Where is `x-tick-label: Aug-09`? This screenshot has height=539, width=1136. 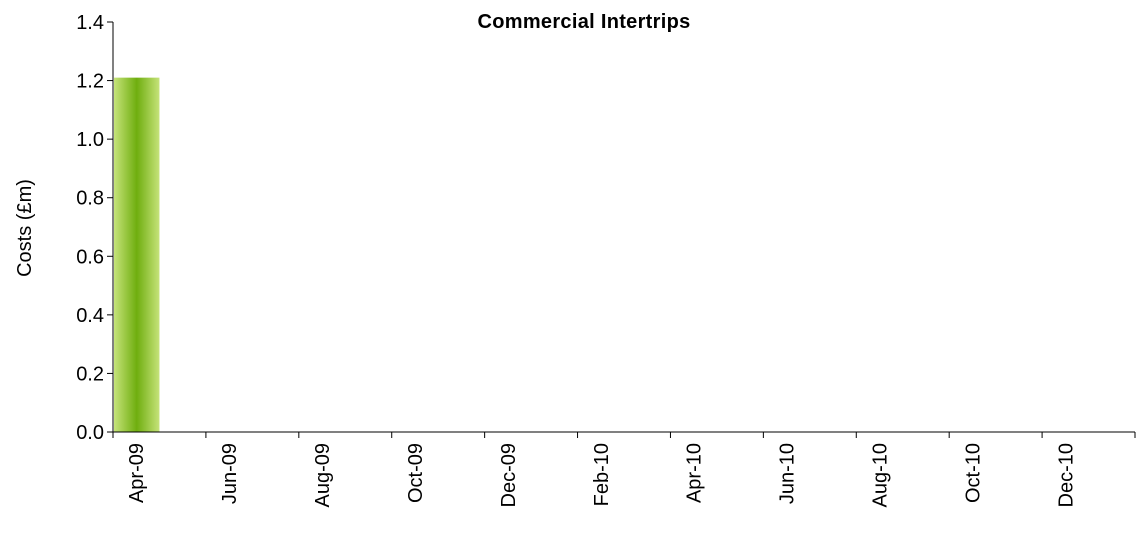
x-tick-label: Aug-09 is located at coordinates (323, 475).